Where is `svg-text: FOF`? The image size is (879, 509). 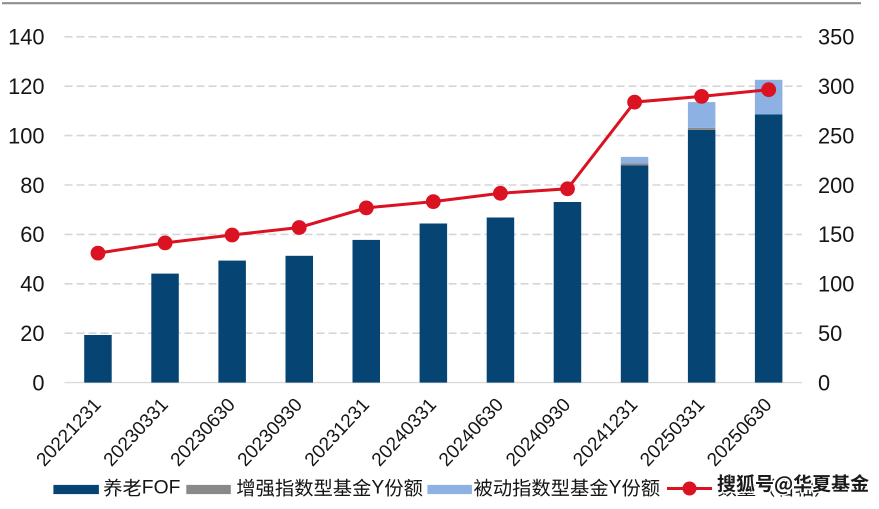 svg-text: FOF is located at coordinates (161, 488).